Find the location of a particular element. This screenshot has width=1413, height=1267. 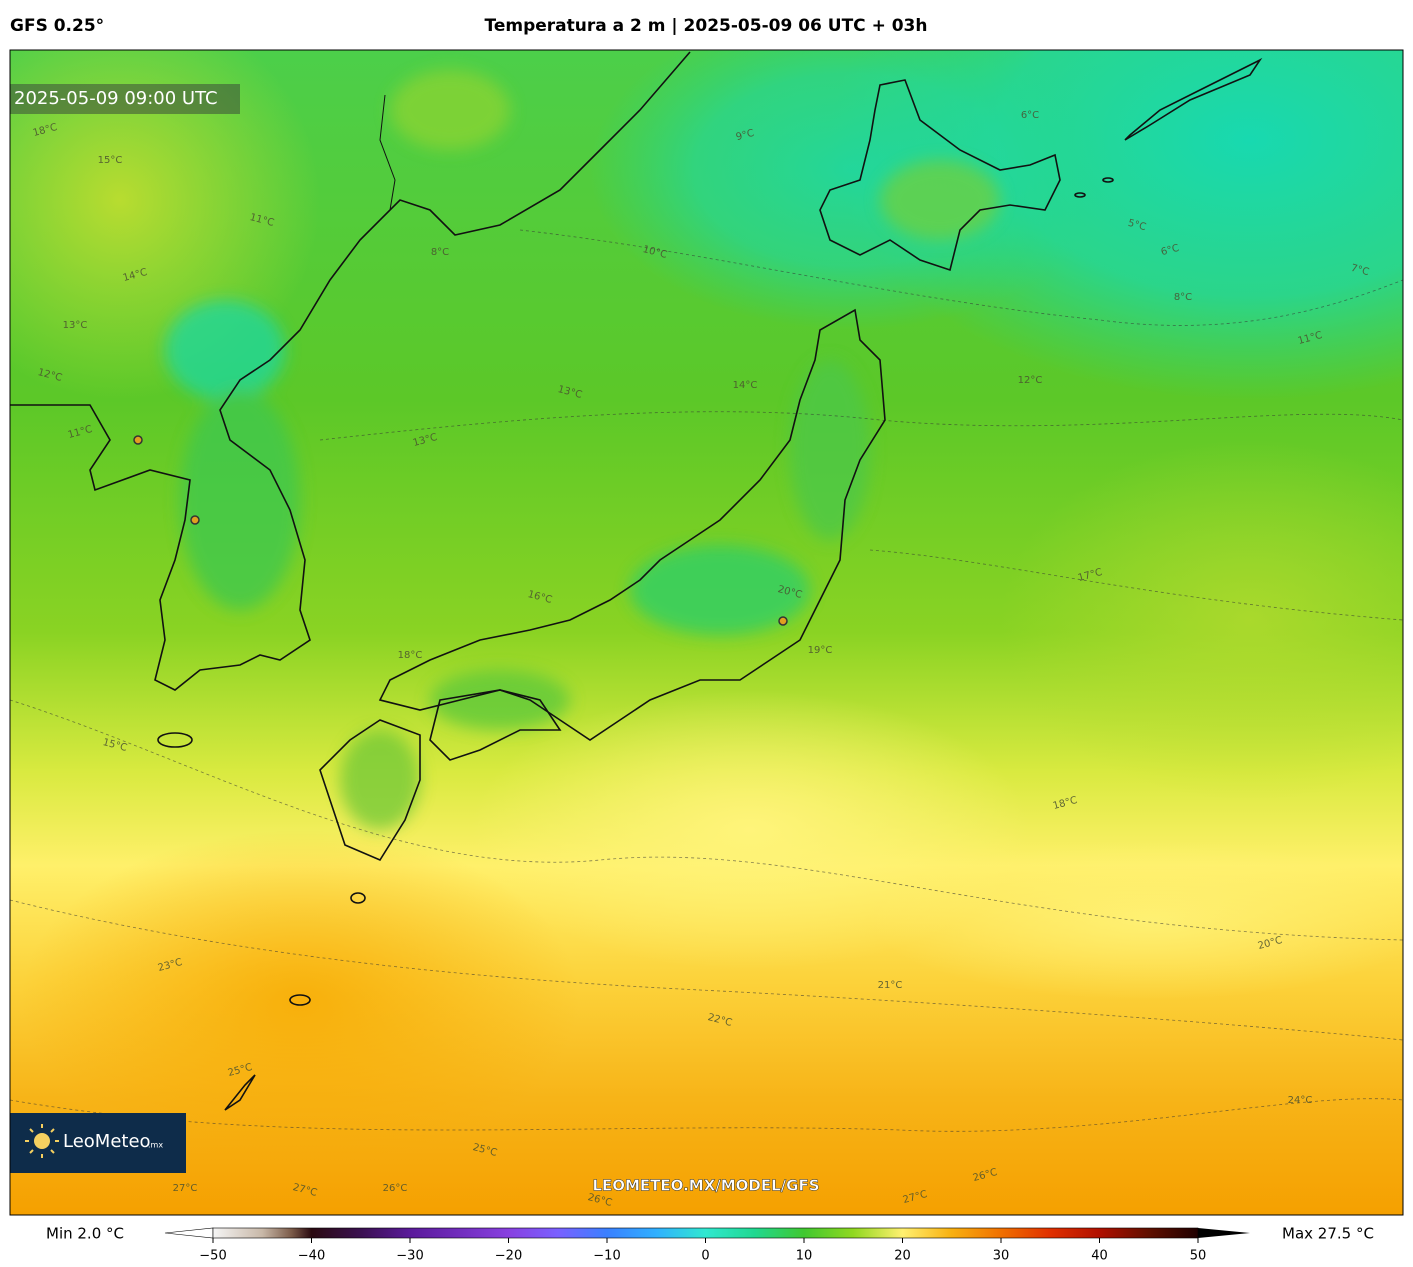

colorbar-tick-label: 40 is located at coordinates (1099, 1256).